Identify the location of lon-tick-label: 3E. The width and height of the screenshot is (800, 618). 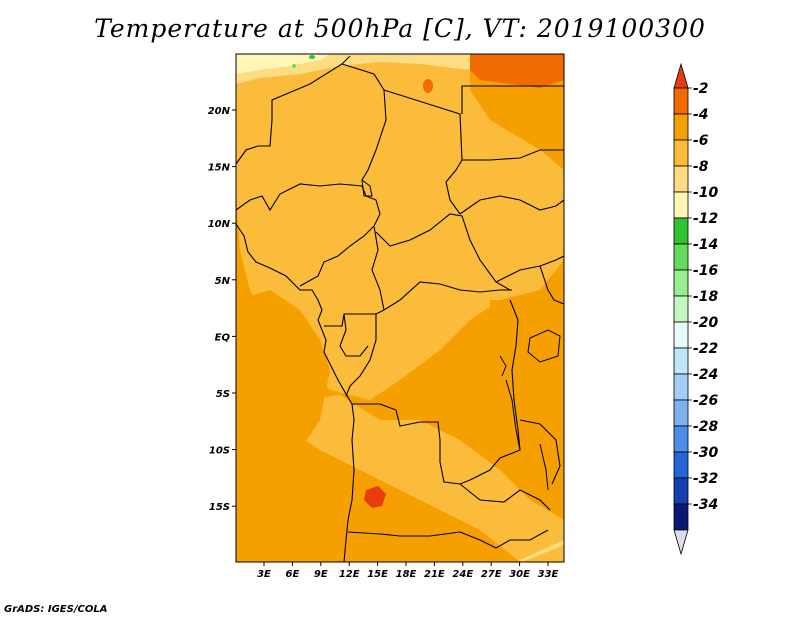
(264, 574).